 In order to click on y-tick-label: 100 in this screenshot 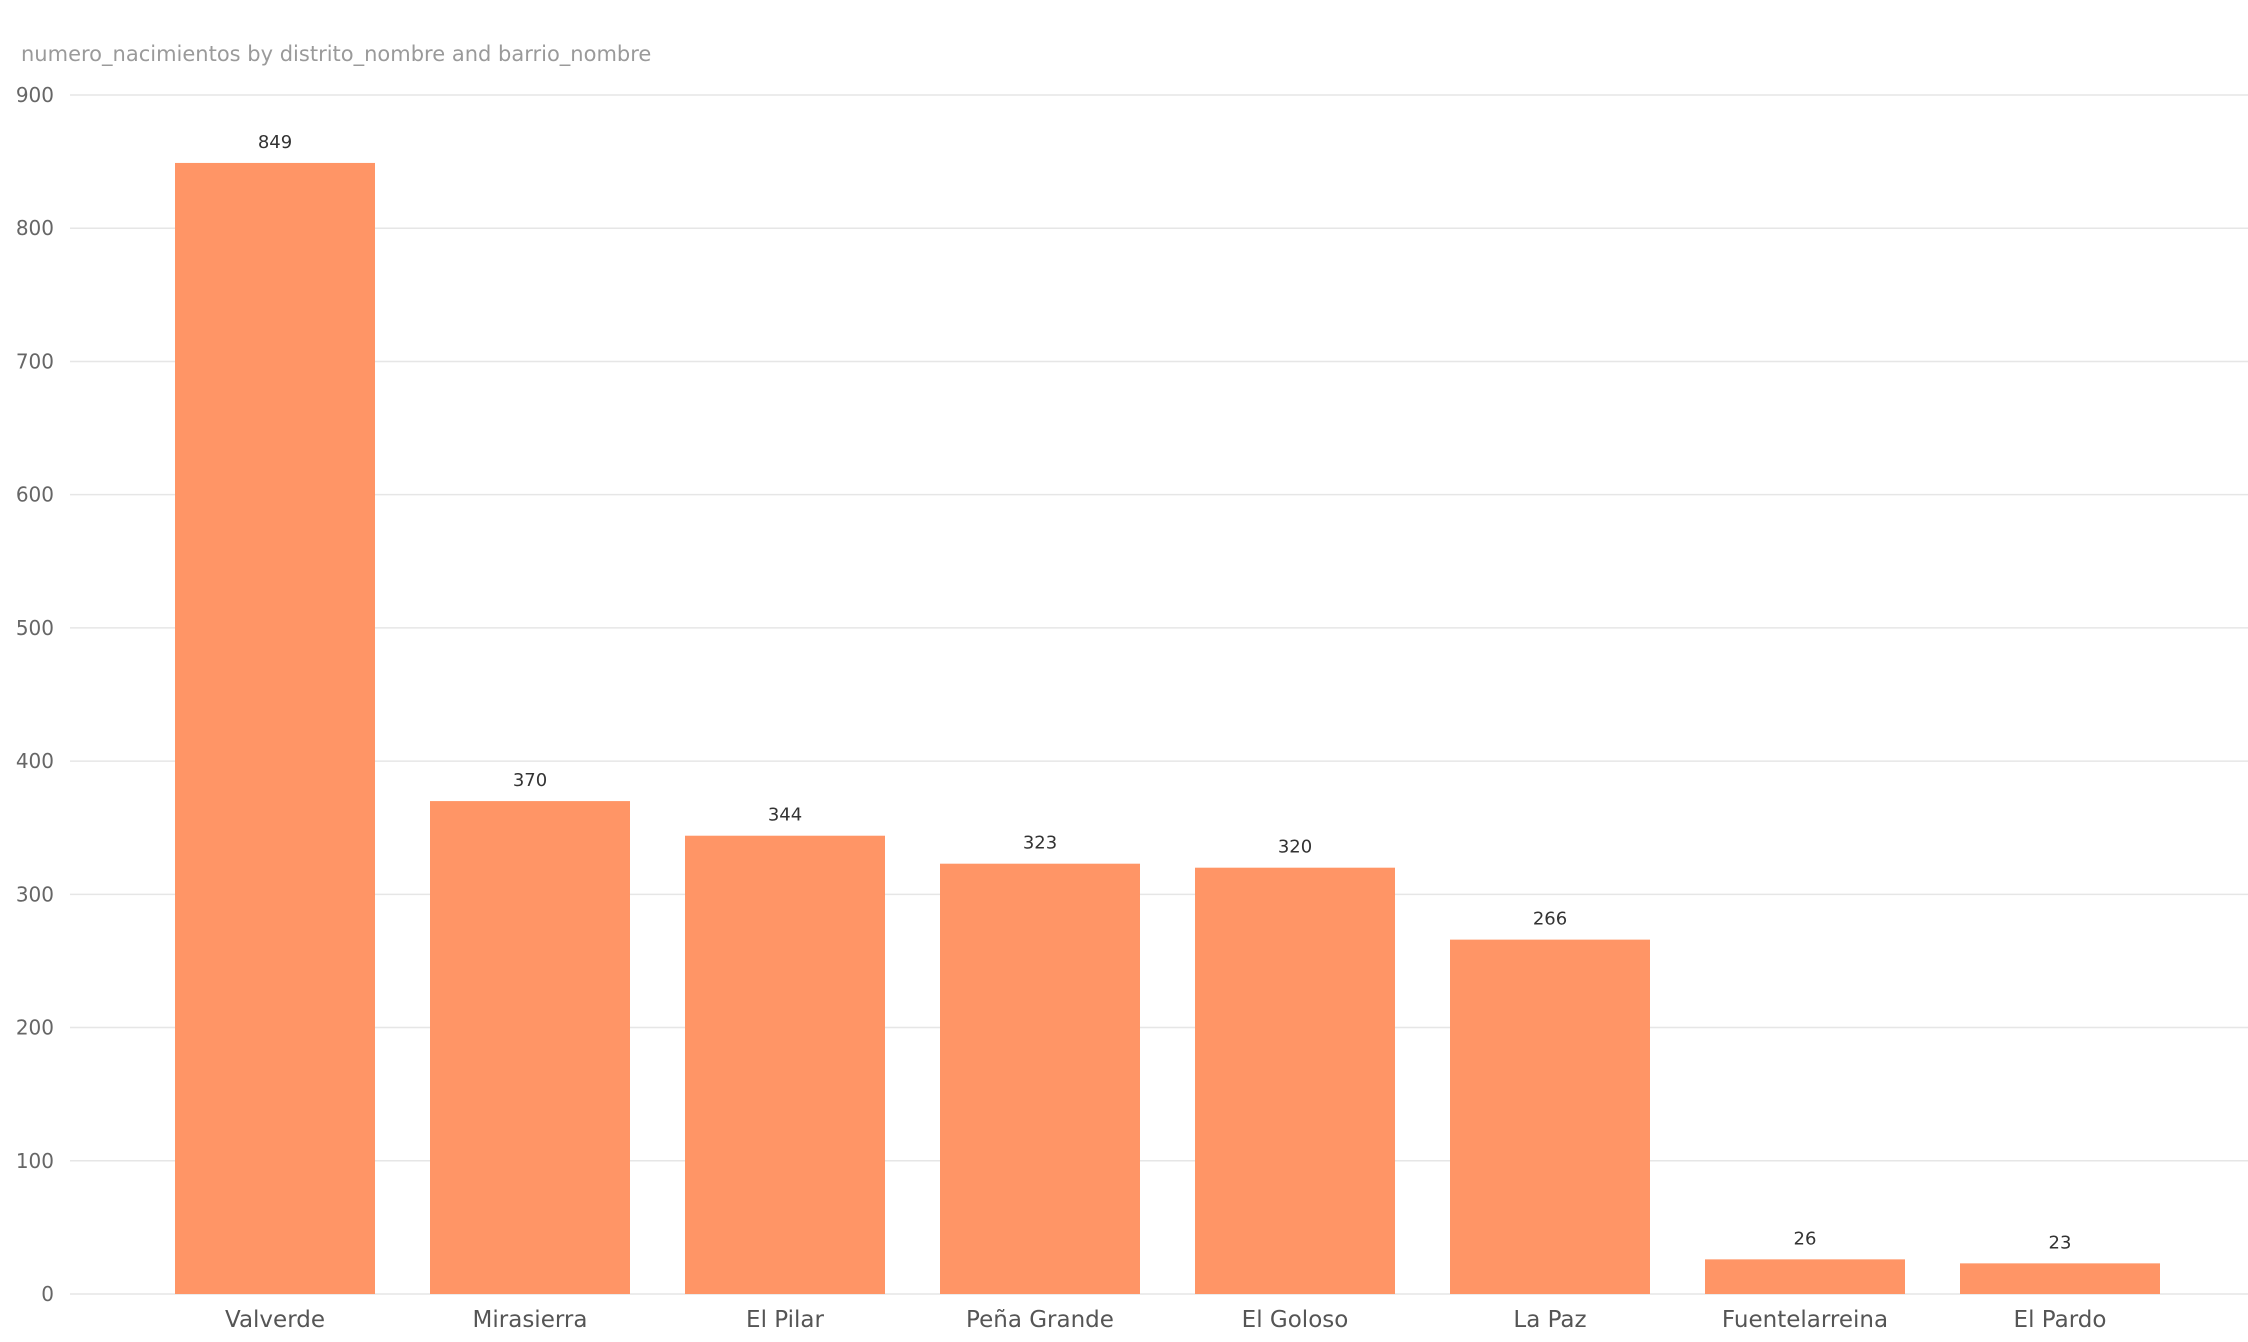, I will do `click(35, 1161)`.